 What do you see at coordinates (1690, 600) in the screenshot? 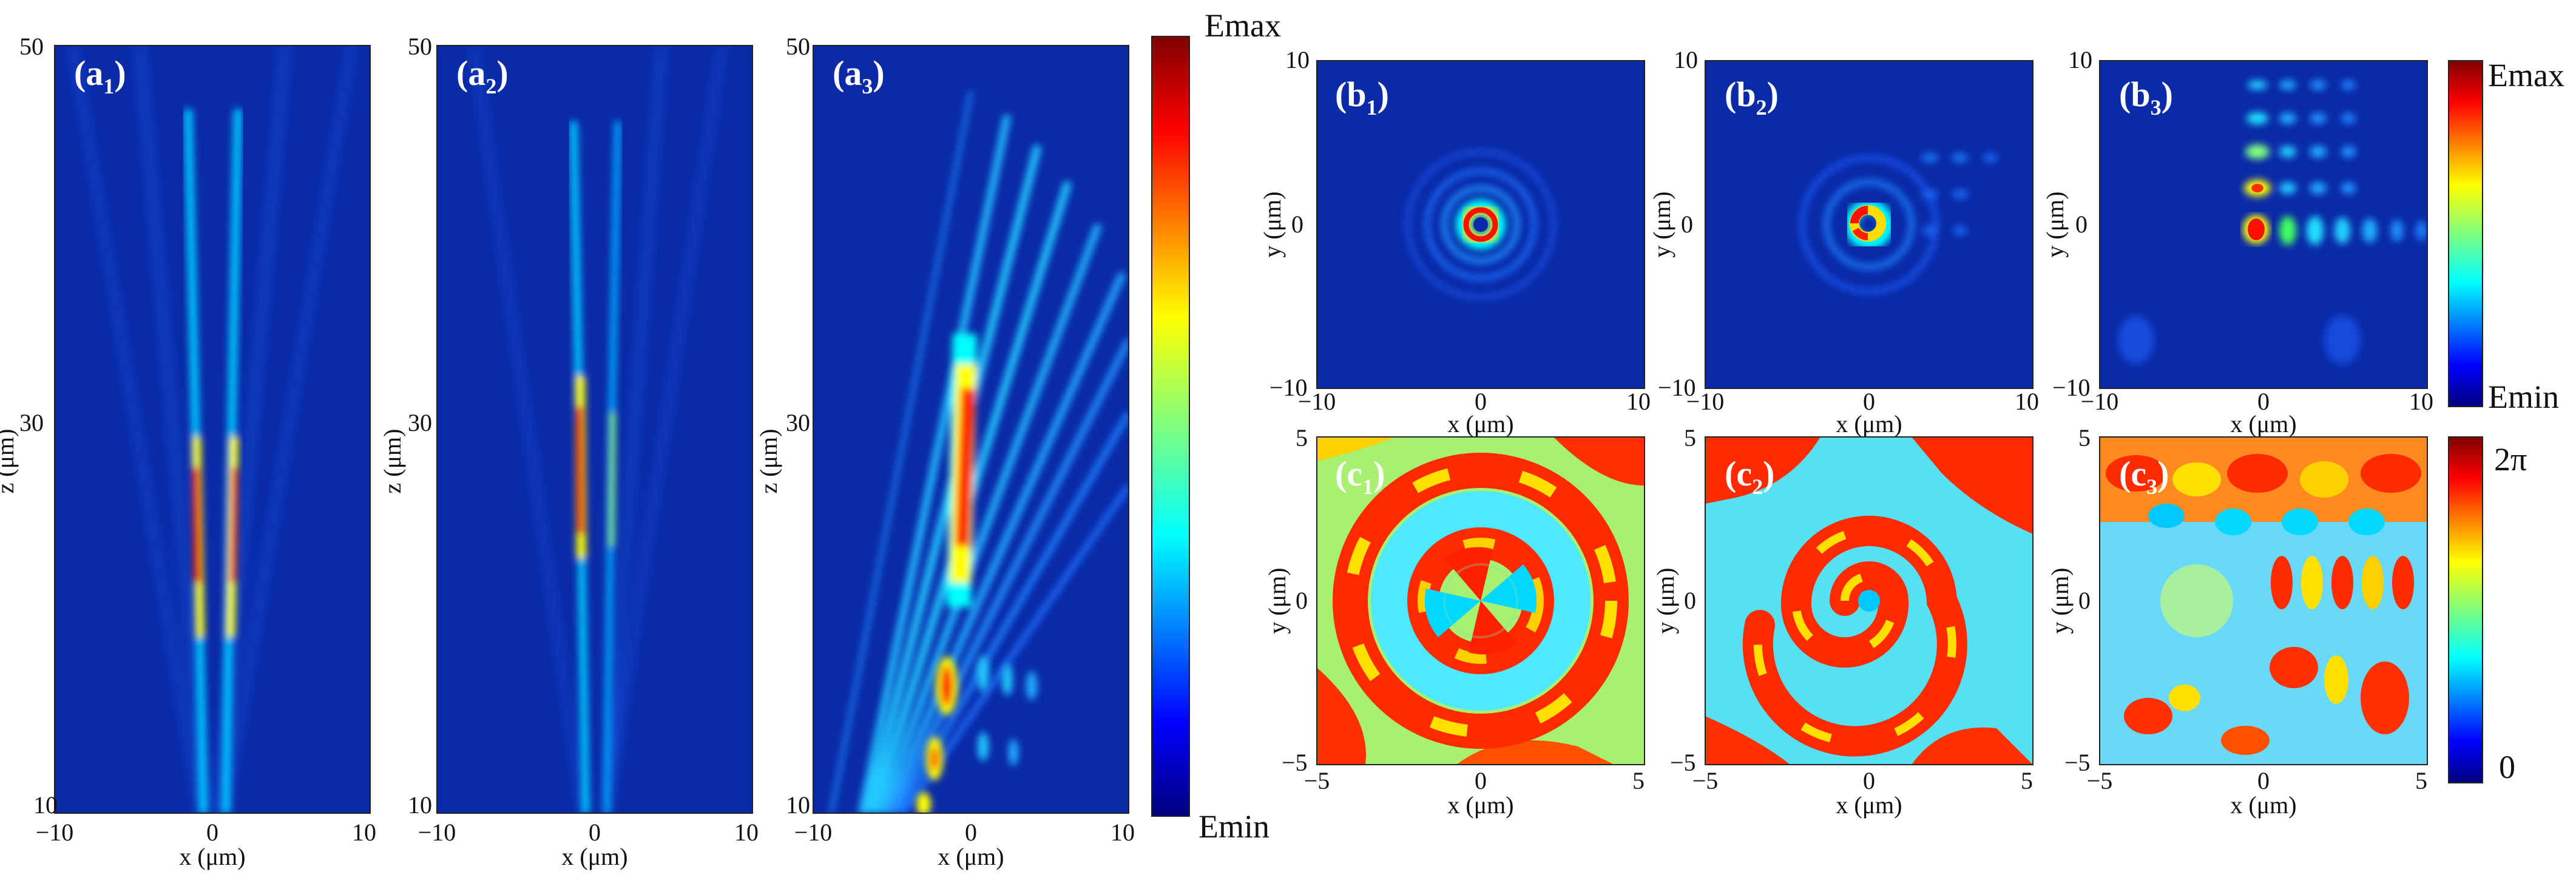
I see `c2-ytick-0: 0` at bounding box center [1690, 600].